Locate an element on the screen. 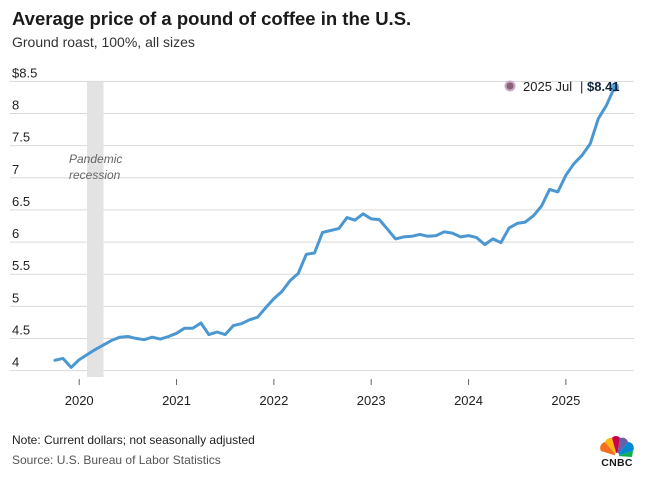 The width and height of the screenshot is (654, 481). annotation-date: 2025 Jul is located at coordinates (547, 86).